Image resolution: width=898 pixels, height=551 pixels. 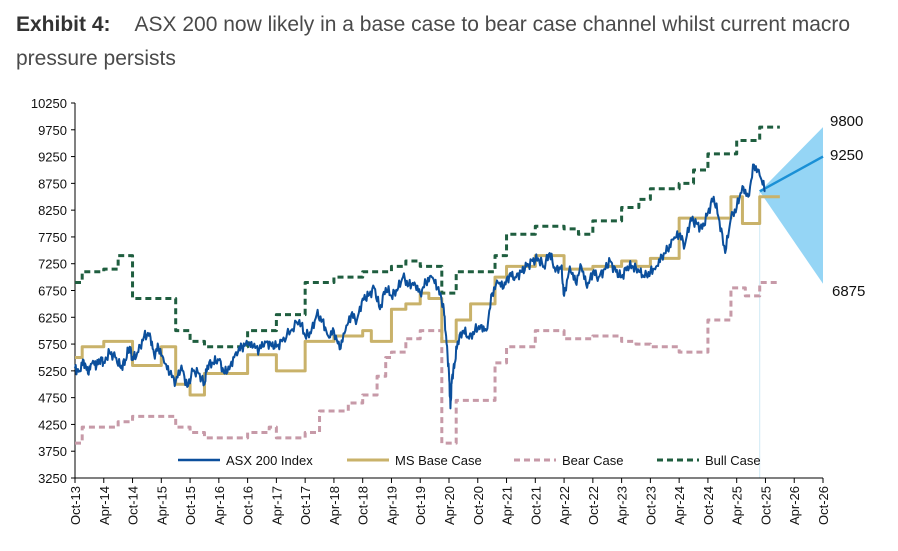 I want to click on y-tick-label: 4750, so click(x=52, y=398).